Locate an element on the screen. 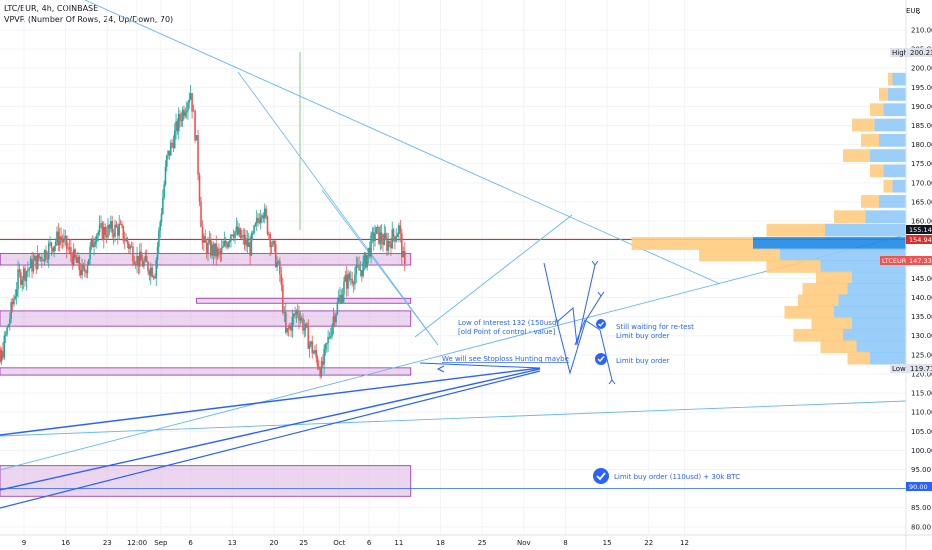 This screenshot has height=550, width=932. time-tick-label: Oct is located at coordinates (339, 543).